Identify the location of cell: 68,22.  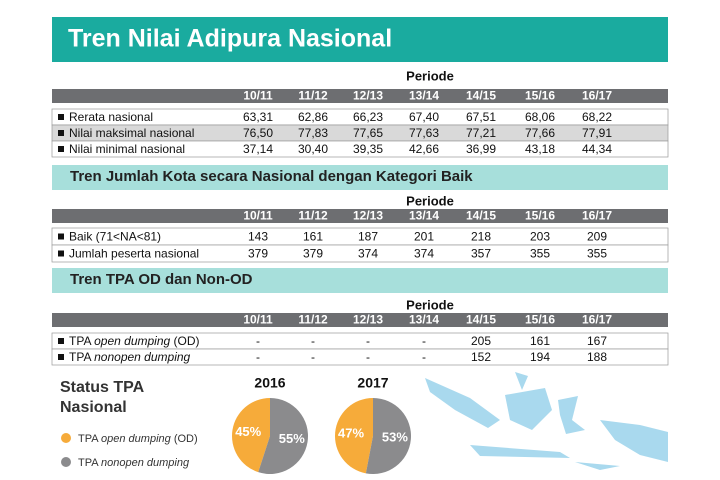
(597, 117).